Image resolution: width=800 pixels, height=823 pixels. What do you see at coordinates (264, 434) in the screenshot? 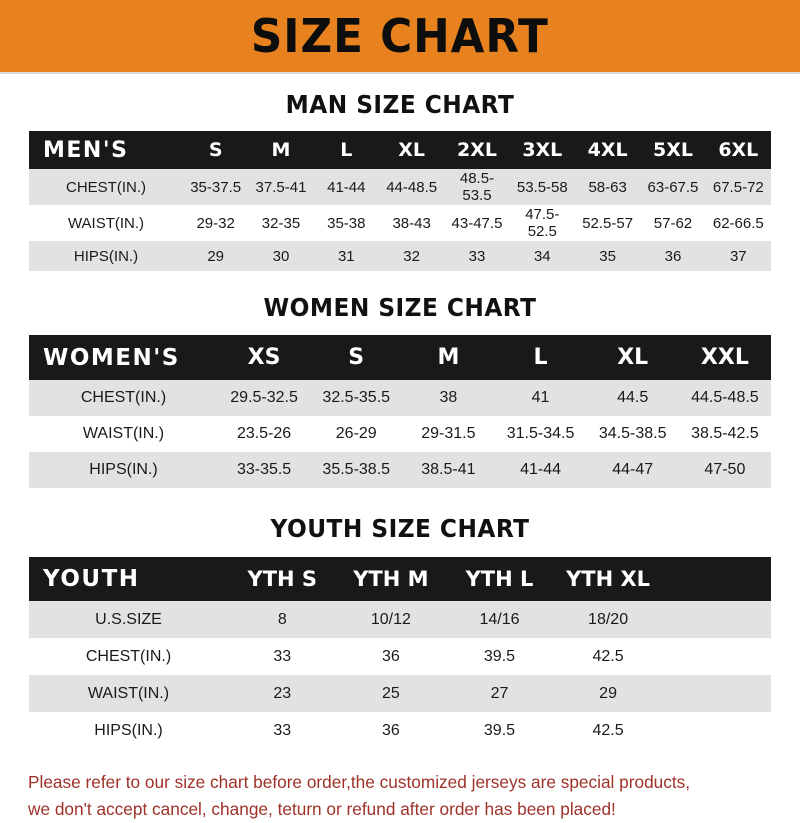
I see `women-cell: 23.5-26` at bounding box center [264, 434].